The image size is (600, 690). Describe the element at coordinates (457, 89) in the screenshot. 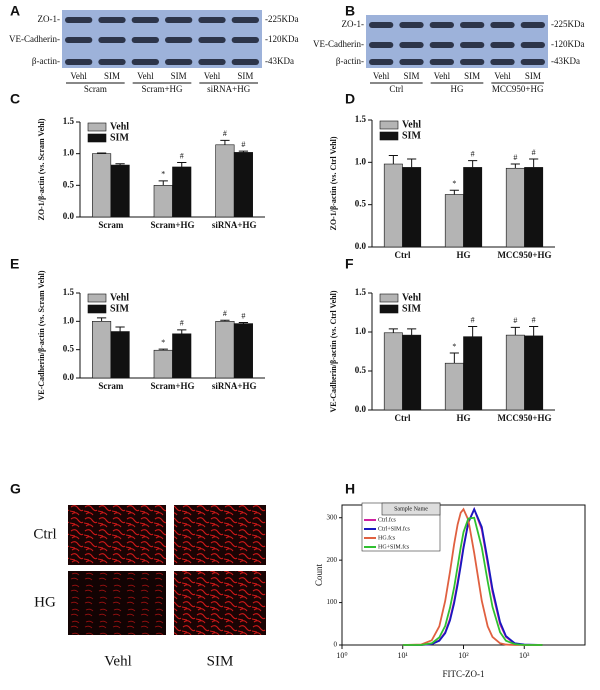

I see `group-label: HG` at that location.